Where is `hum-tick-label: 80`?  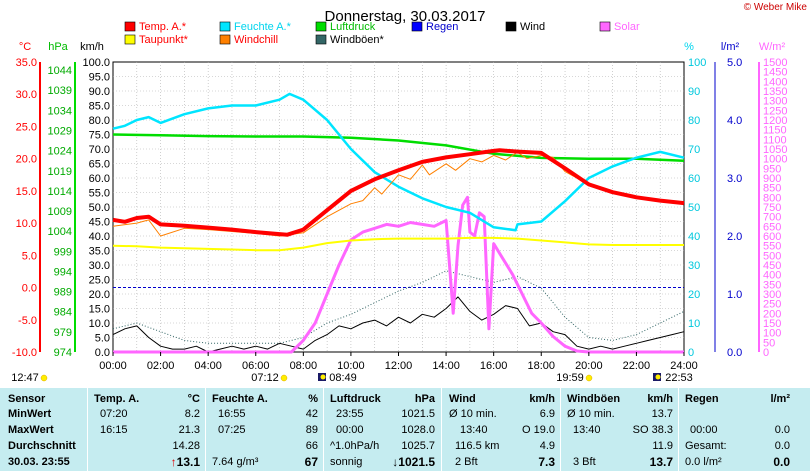 hum-tick-label: 80 is located at coordinates (694, 121).